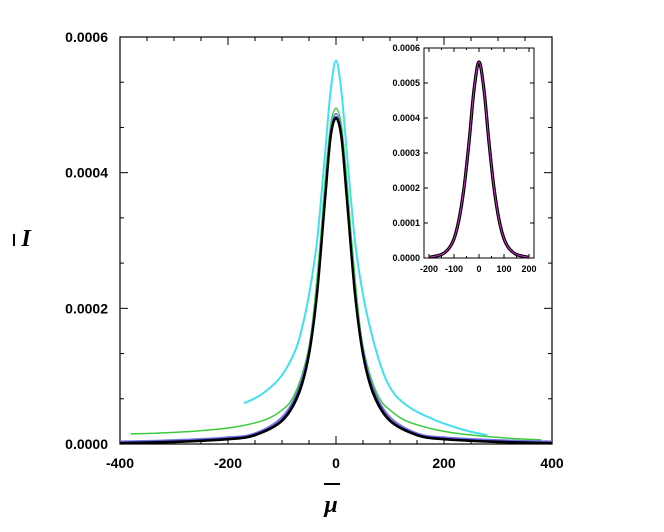 The image size is (664, 532). What do you see at coordinates (26, 239) in the screenshot?
I see `y-axis-label: I` at bounding box center [26, 239].